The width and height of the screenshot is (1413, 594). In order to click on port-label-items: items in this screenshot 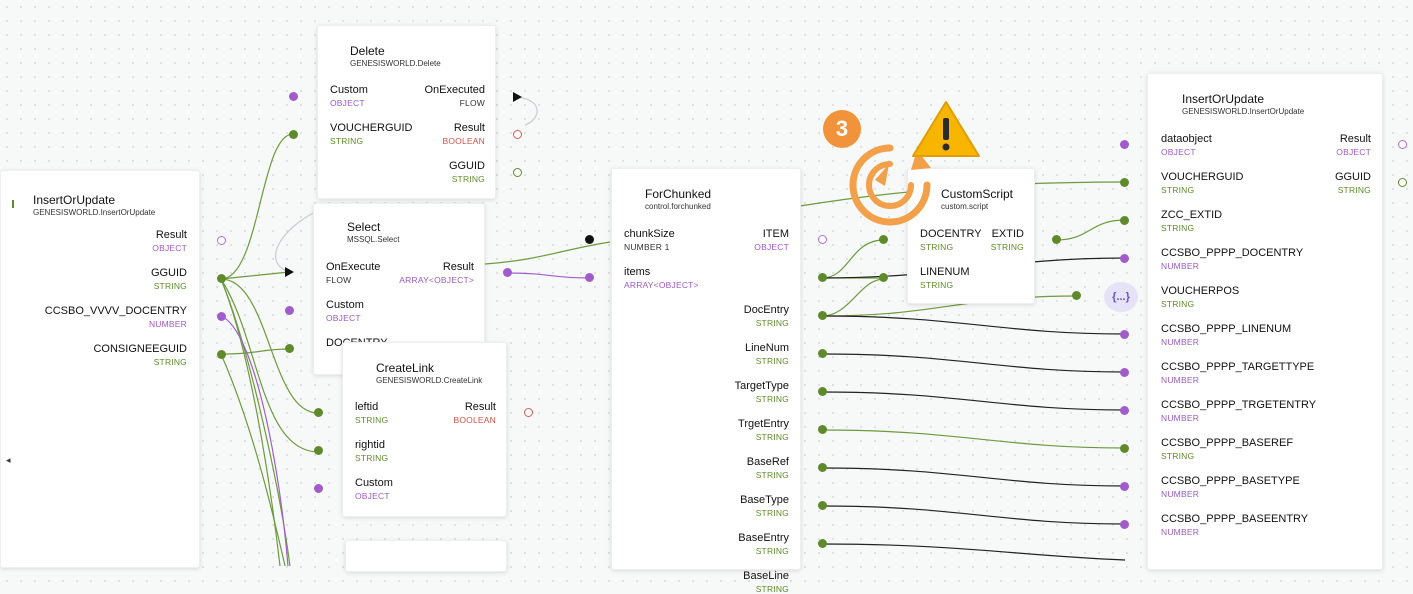, I will do `click(637, 272)`.